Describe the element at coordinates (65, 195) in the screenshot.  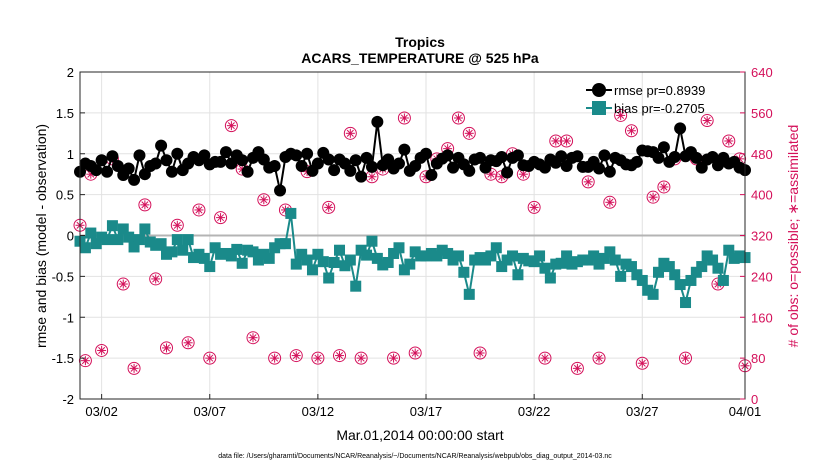
I see `y-left-tick-label: 0.5` at that location.